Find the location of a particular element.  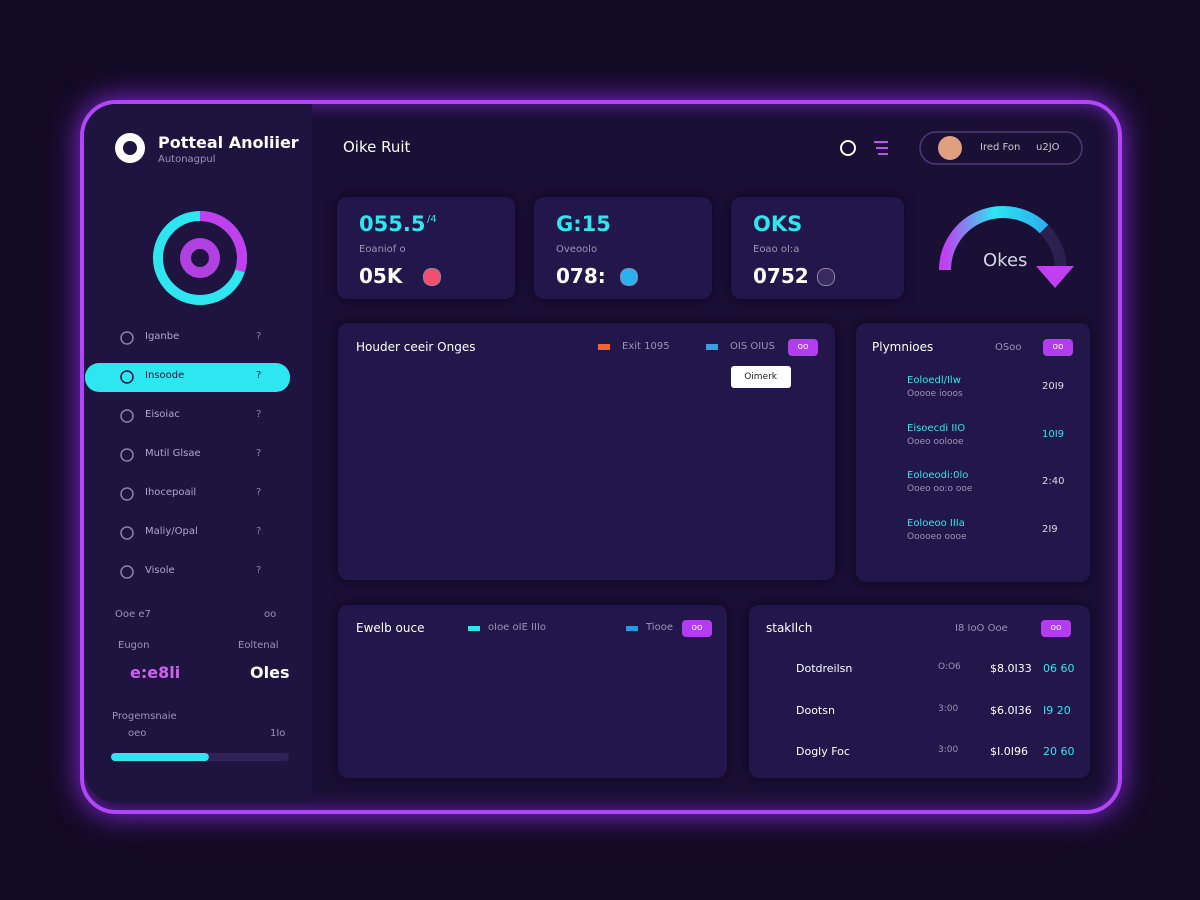

list-title: Plymnioes is located at coordinates (903, 347).